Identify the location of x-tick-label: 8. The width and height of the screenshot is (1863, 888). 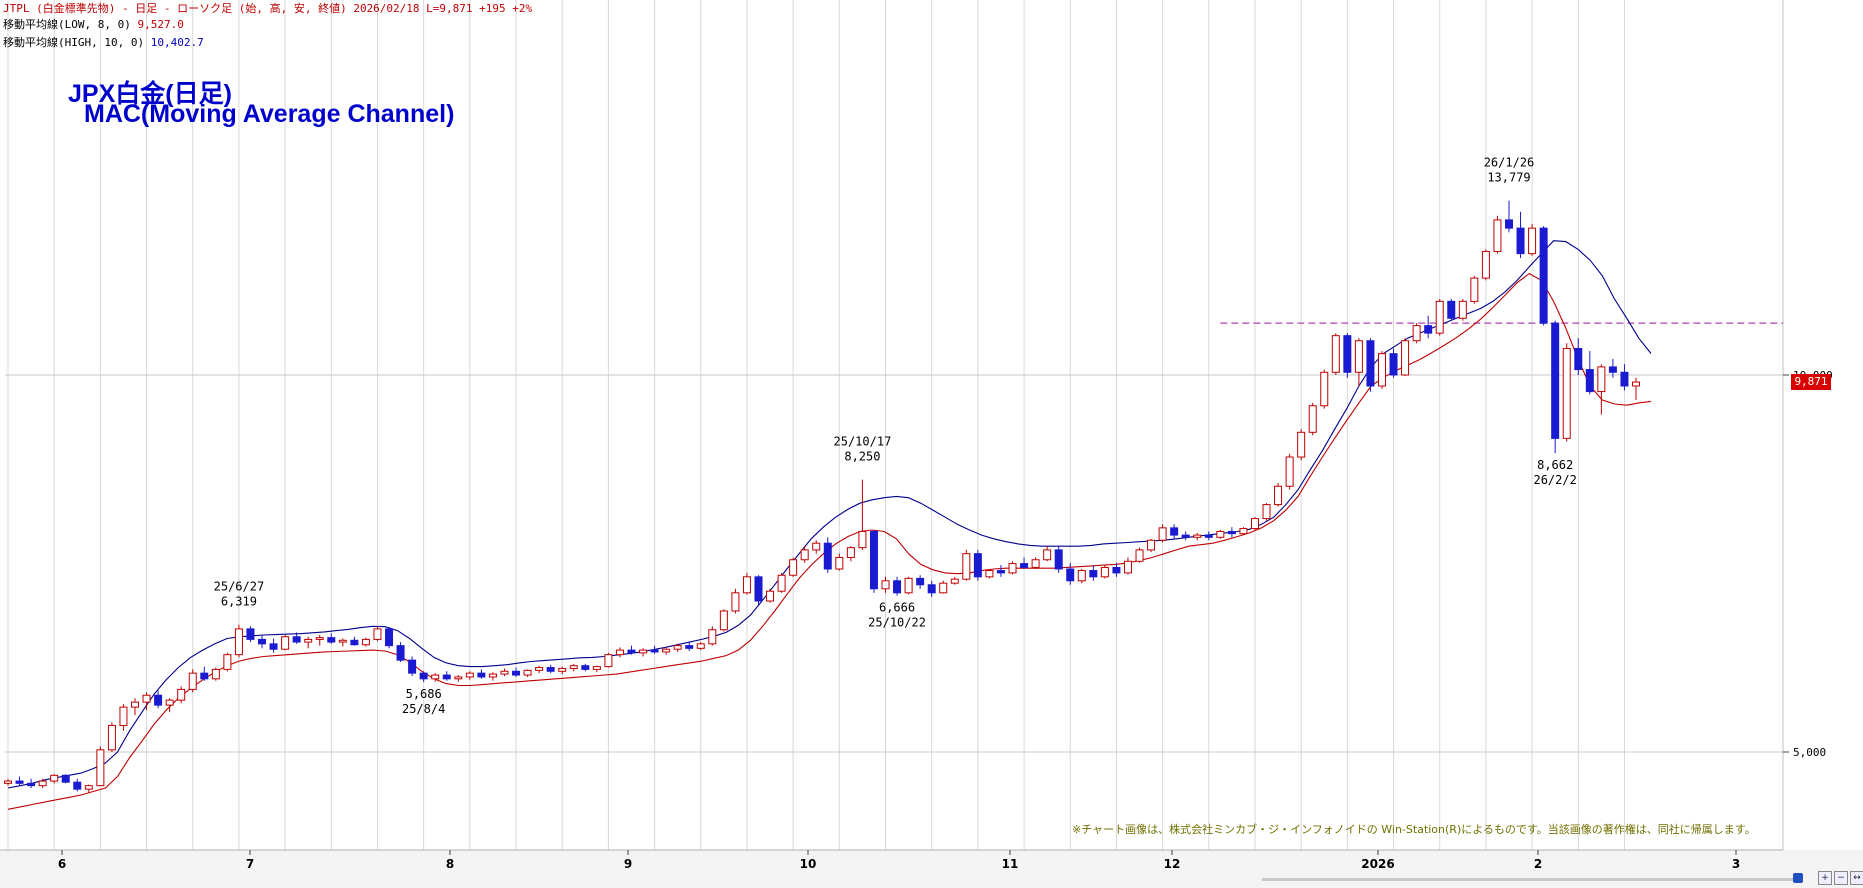
(450, 864).